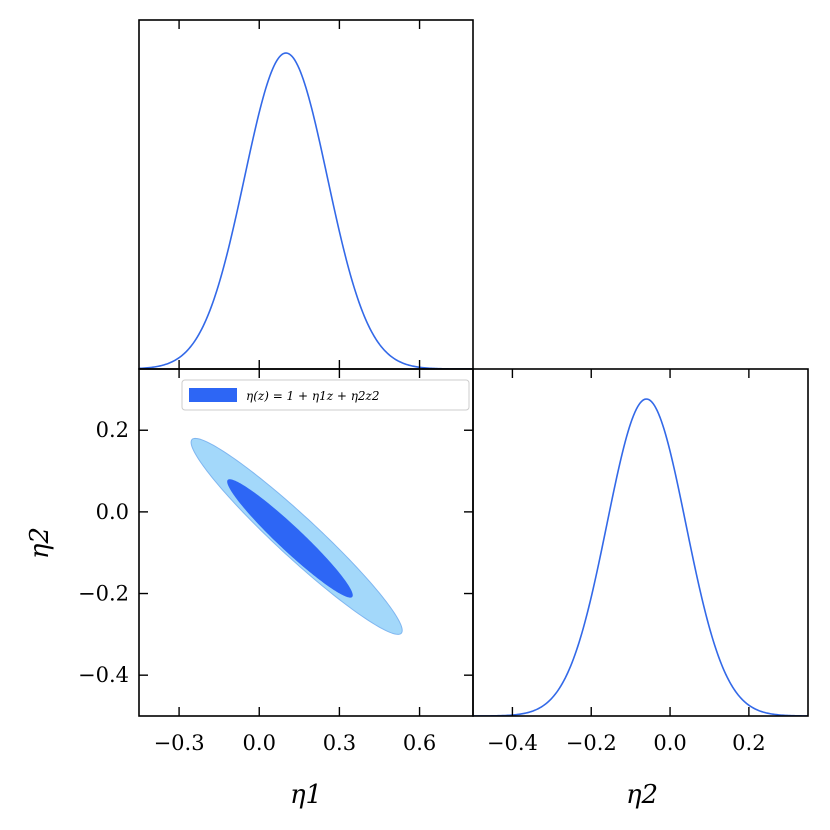 The height and width of the screenshot is (830, 830). Describe the element at coordinates (339, 743) in the screenshot. I see `x-tick-label-2: 0.3` at that location.